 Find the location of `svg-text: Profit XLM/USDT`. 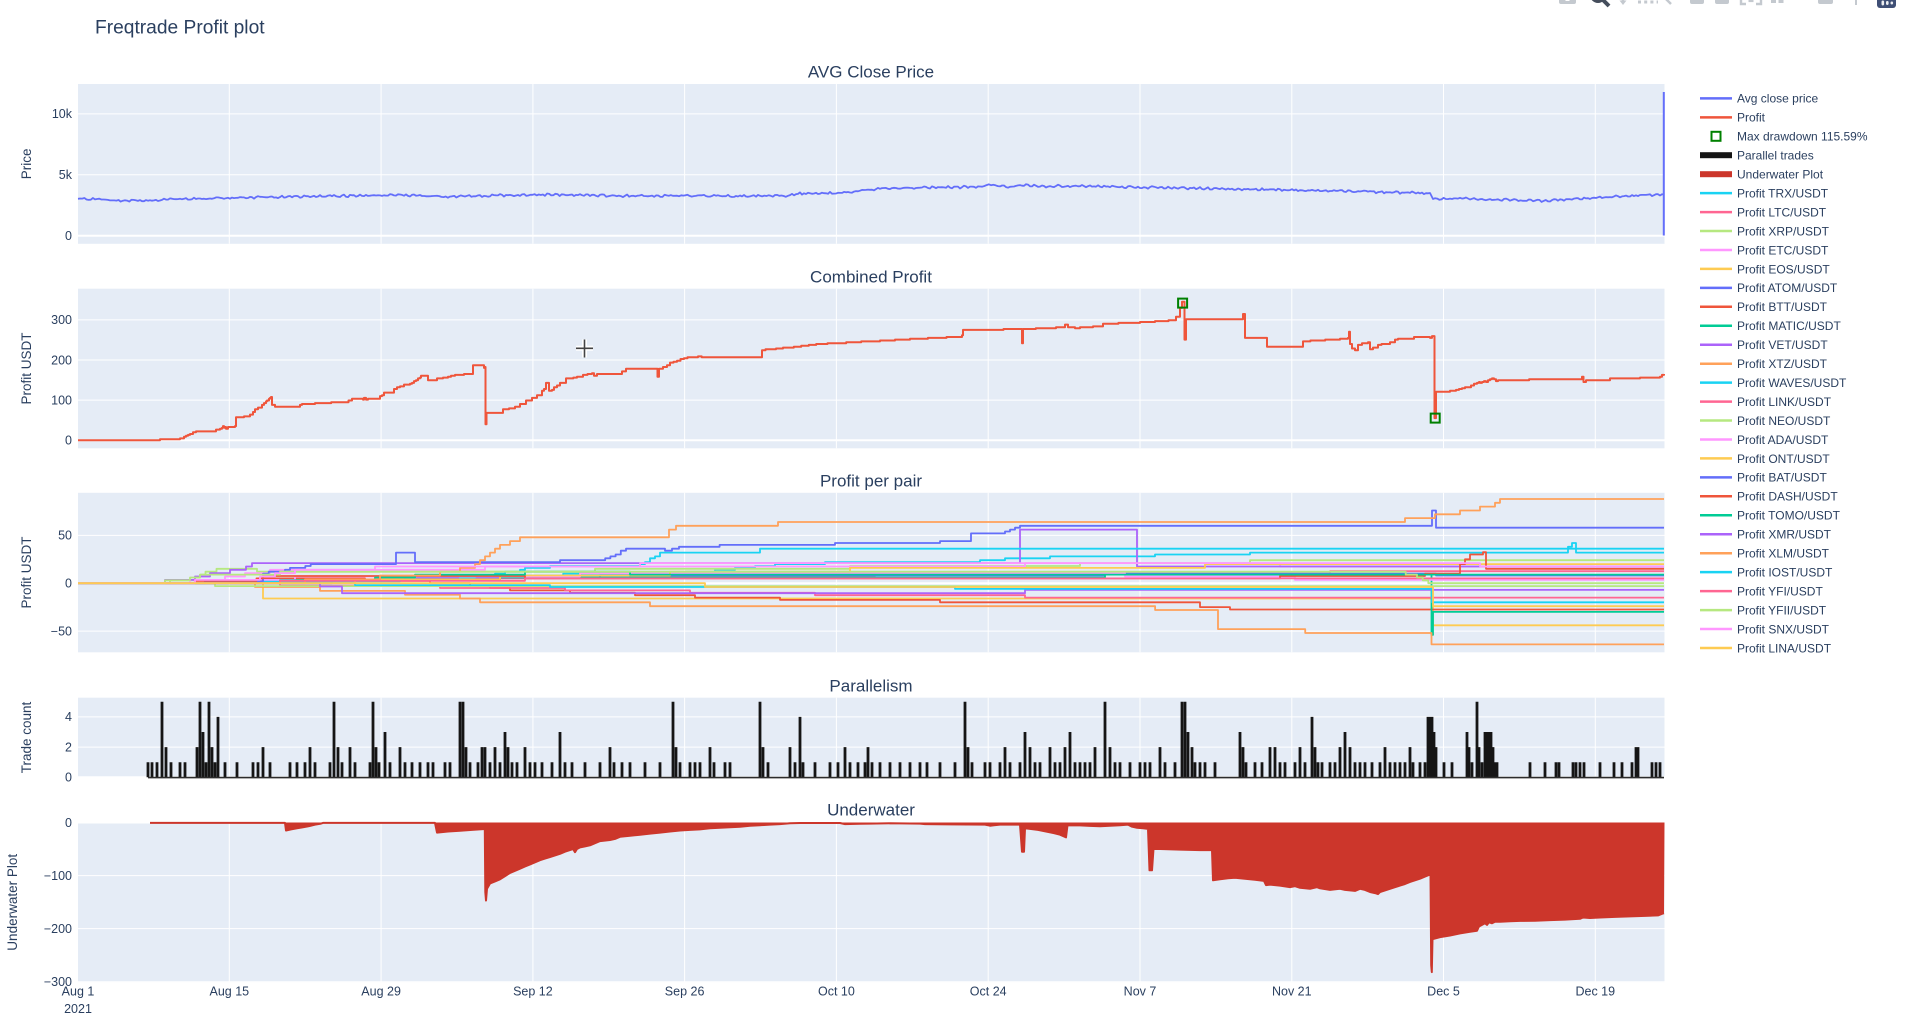

svg-text: Profit XLM/USDT is located at coordinates (1783, 554).